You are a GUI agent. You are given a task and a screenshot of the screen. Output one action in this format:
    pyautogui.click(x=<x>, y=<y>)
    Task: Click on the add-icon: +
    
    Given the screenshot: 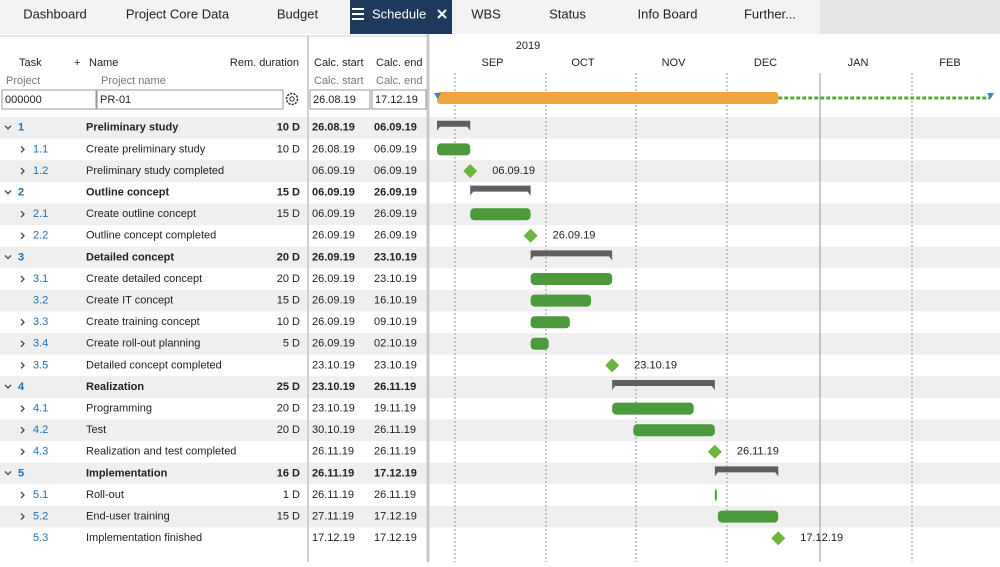 What is the action you would take?
    pyautogui.click(x=77, y=63)
    